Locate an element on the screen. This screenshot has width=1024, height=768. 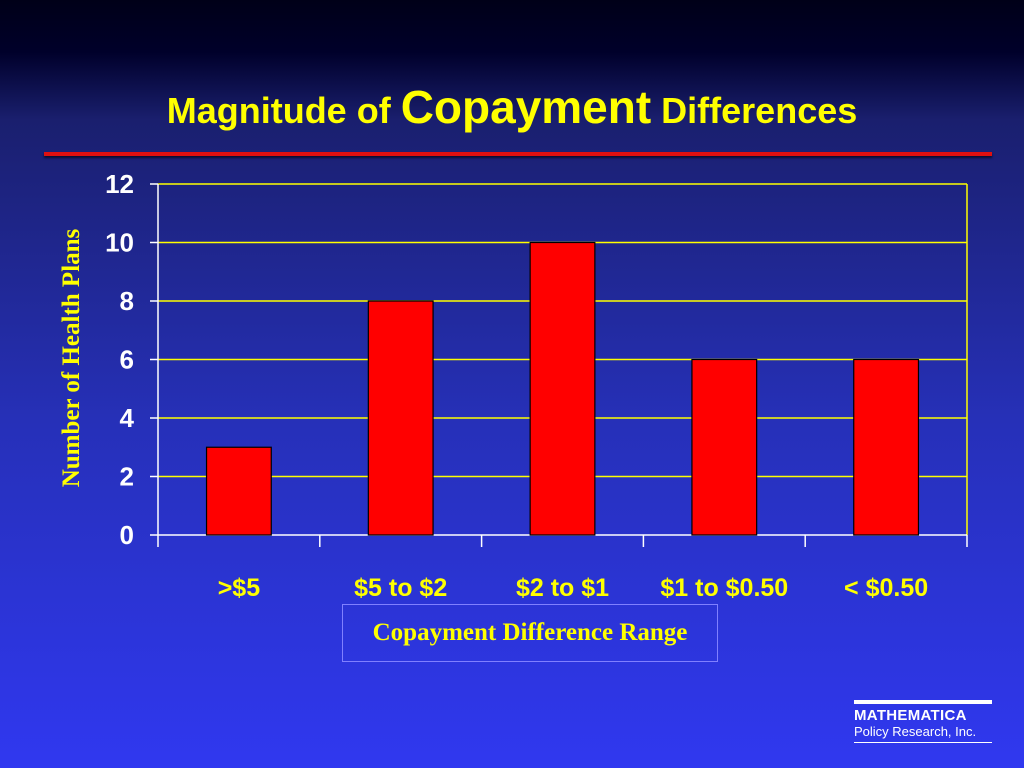
title-part-1: Magnitude of is located at coordinates (283, 110).